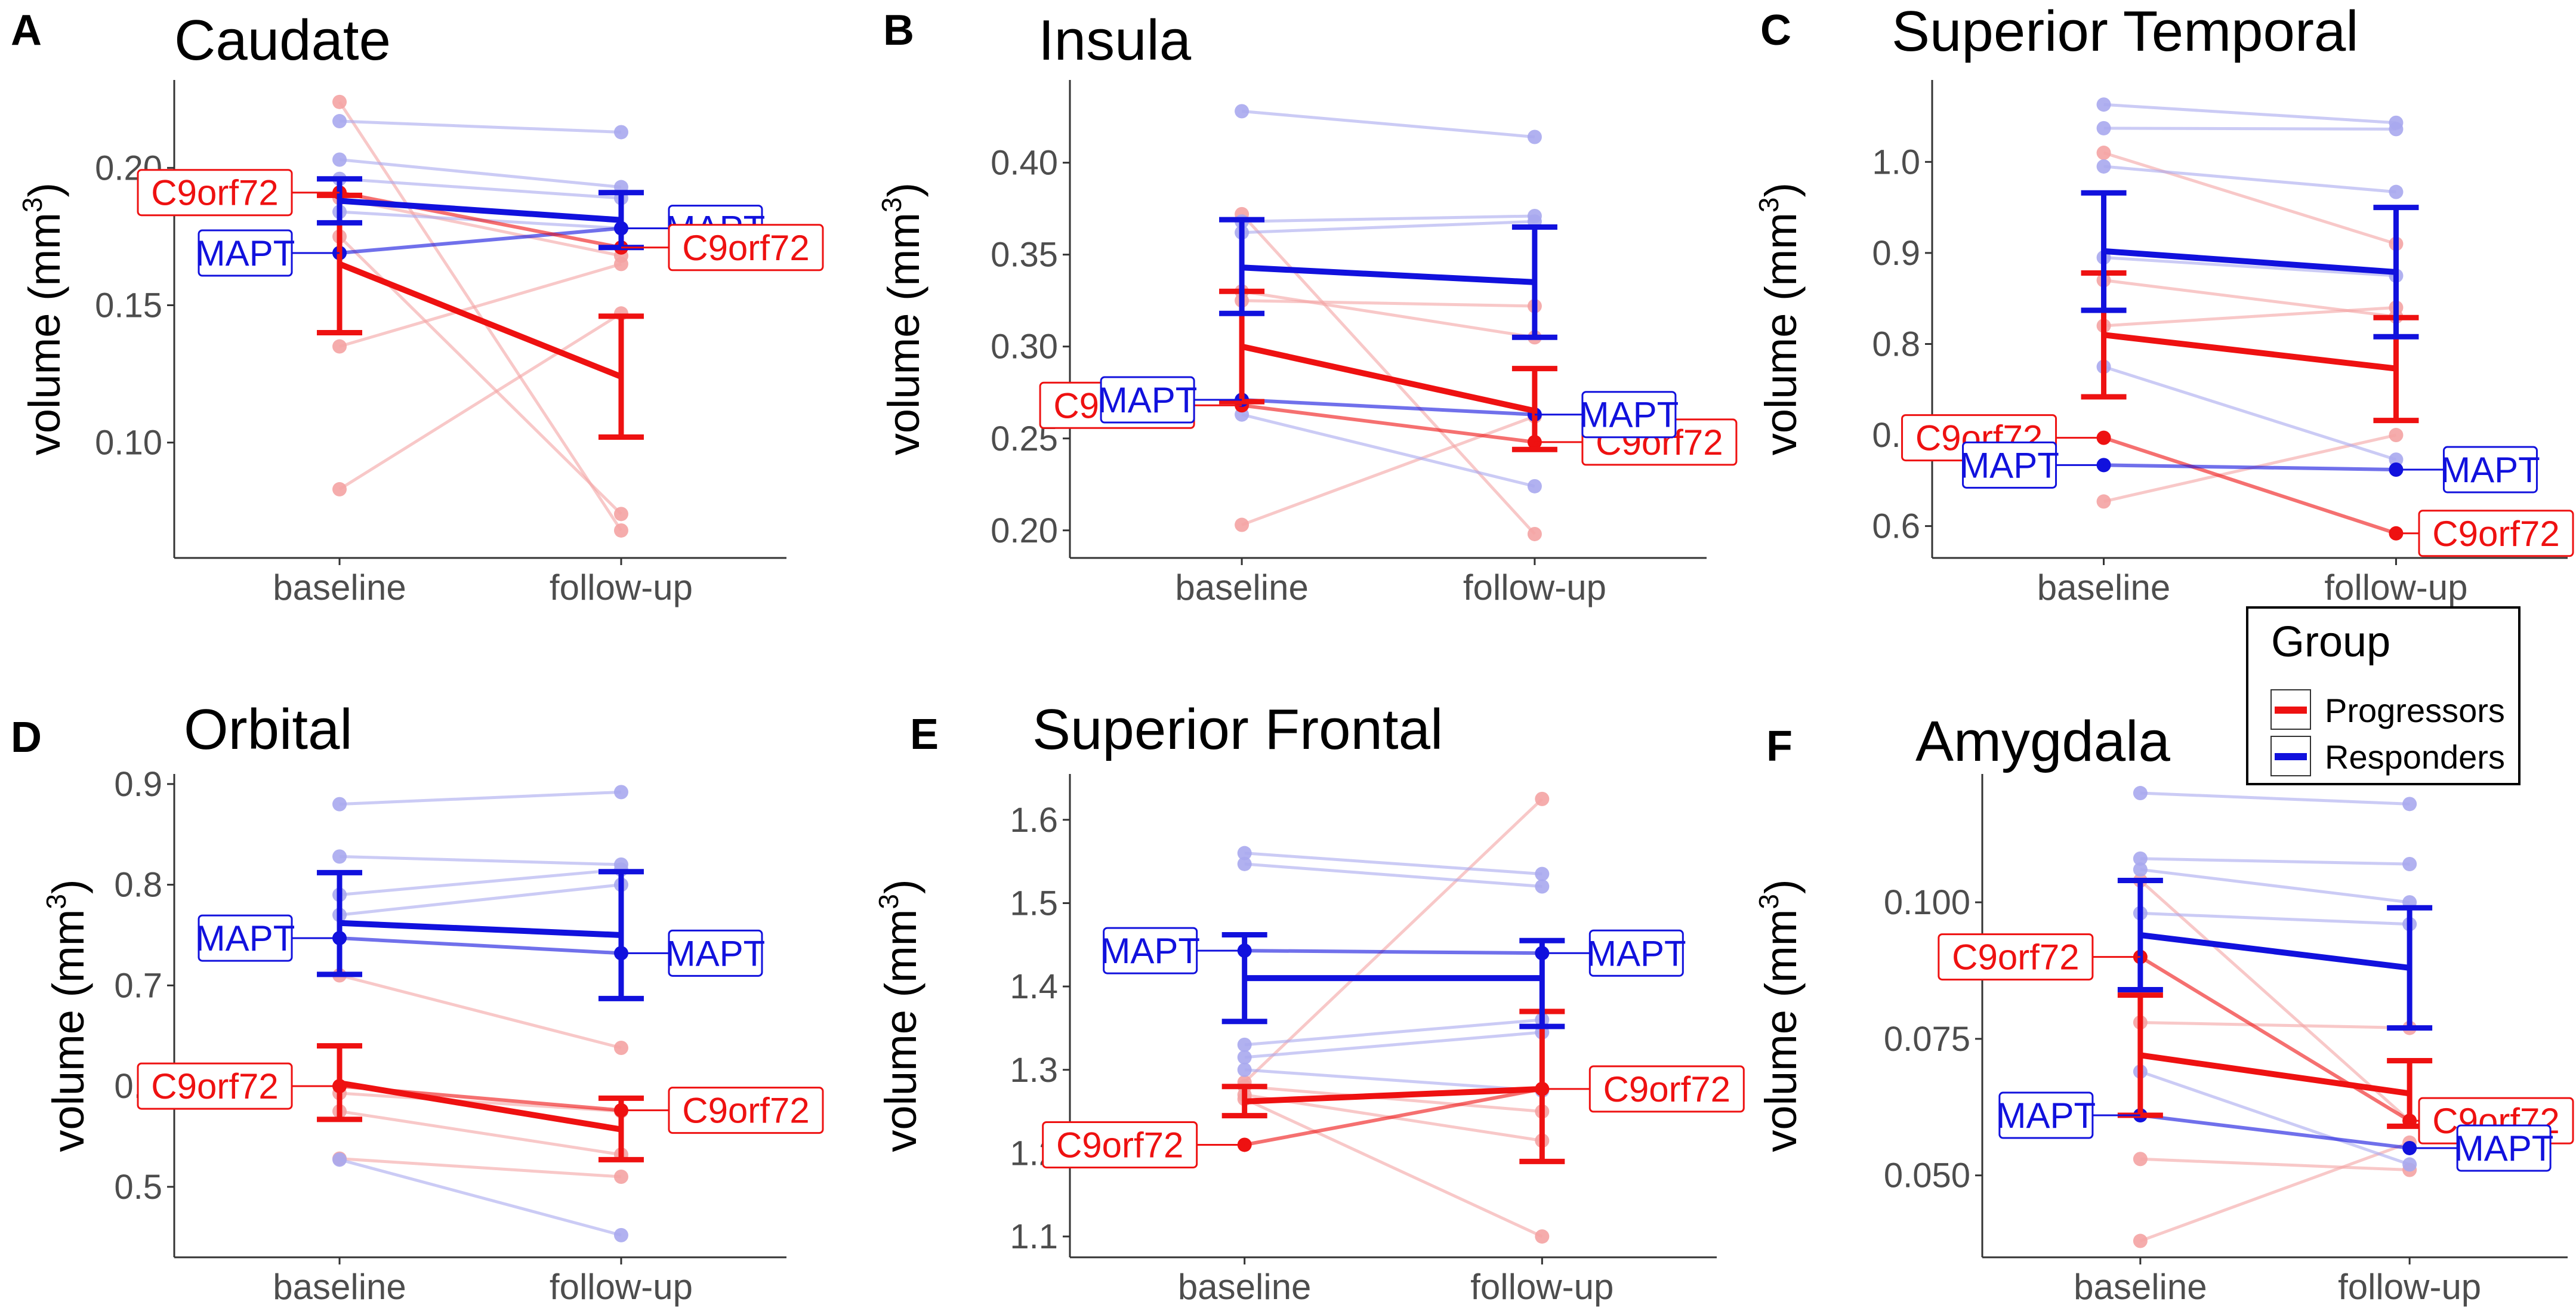 The image size is (2576, 1314). Describe the element at coordinates (898, 30) in the screenshot. I see `panel-letter: B` at that location.